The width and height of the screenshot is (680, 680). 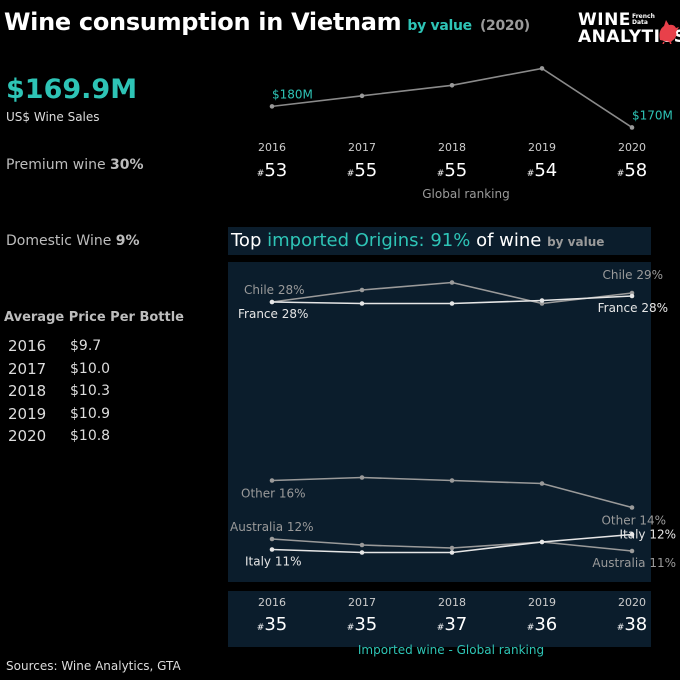 What do you see at coordinates (90, 436) in the screenshot?
I see `avg-price-value: $10.8` at bounding box center [90, 436].